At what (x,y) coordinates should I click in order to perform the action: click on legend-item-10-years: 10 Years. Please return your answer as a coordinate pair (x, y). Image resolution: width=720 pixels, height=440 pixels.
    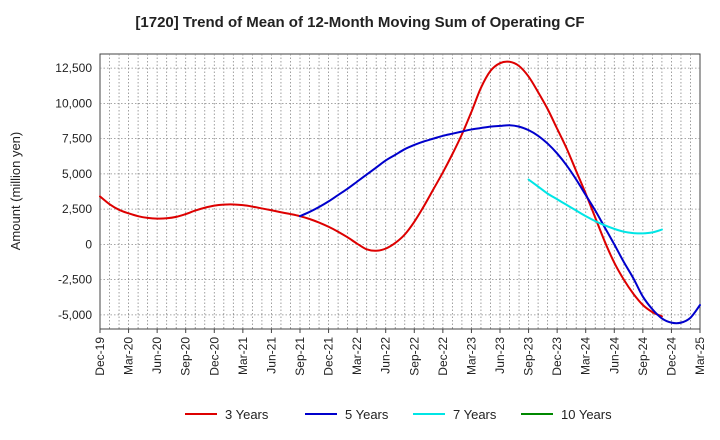
    Looking at the image, I should click on (566, 414).